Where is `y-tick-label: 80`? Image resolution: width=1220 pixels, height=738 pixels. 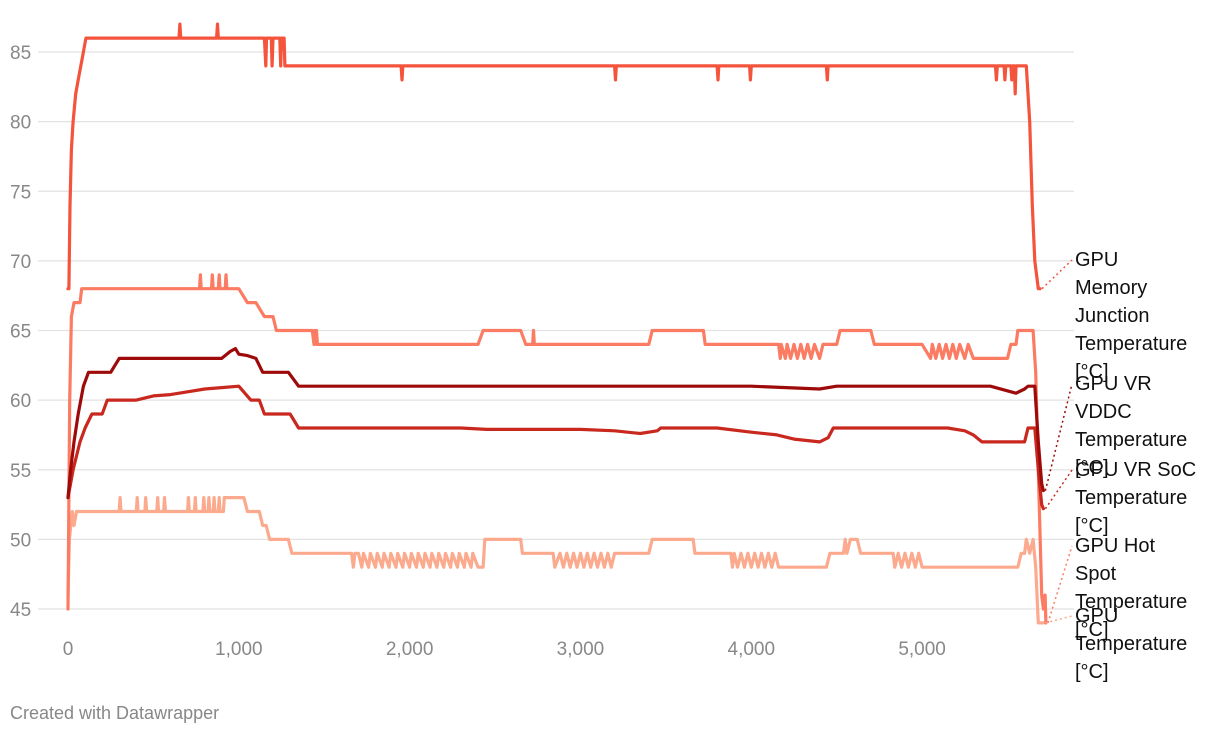 y-tick-label: 80 is located at coordinates (20, 123).